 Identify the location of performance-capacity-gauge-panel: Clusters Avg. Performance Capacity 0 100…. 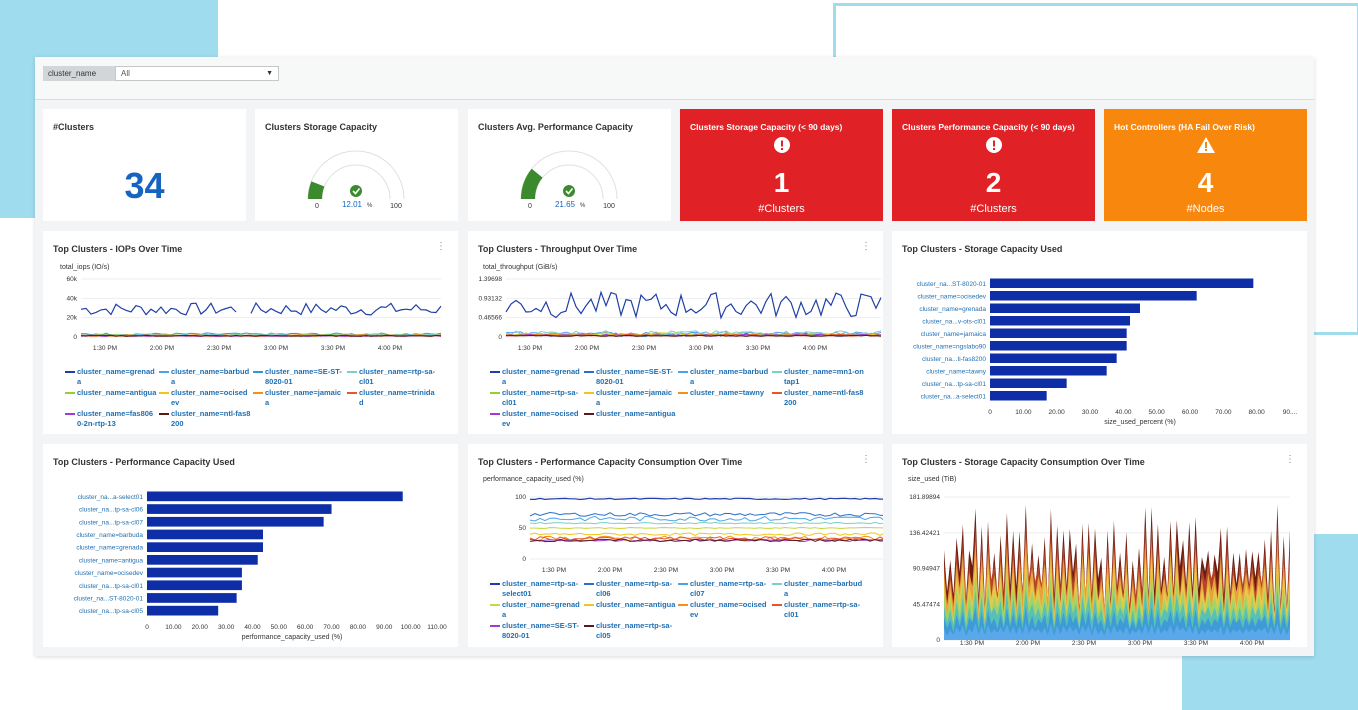
(569, 165).